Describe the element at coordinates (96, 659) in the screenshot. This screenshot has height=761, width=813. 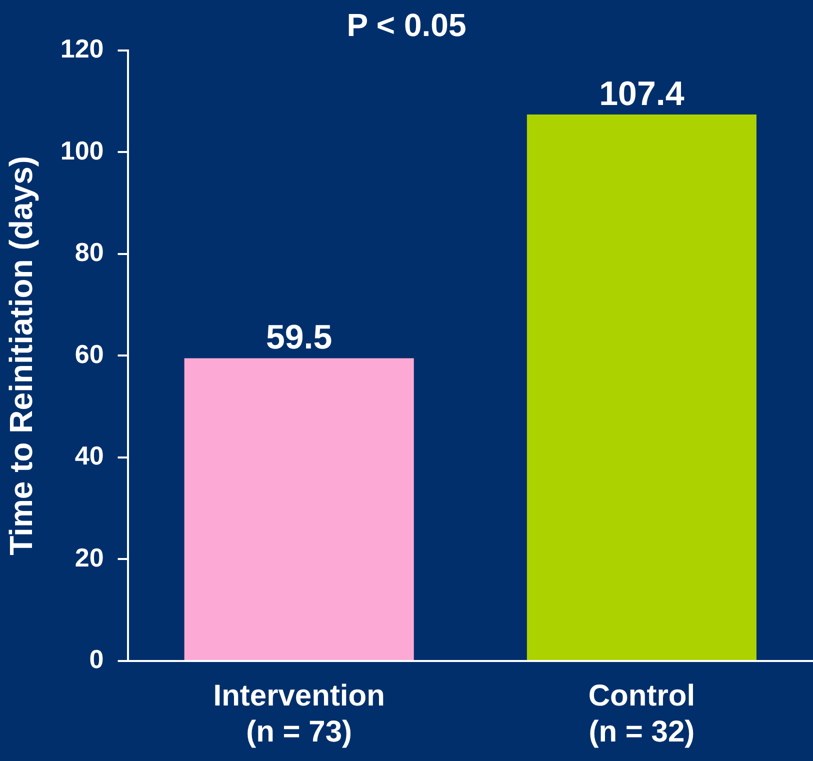
I see `y-tick-label: 0` at that location.